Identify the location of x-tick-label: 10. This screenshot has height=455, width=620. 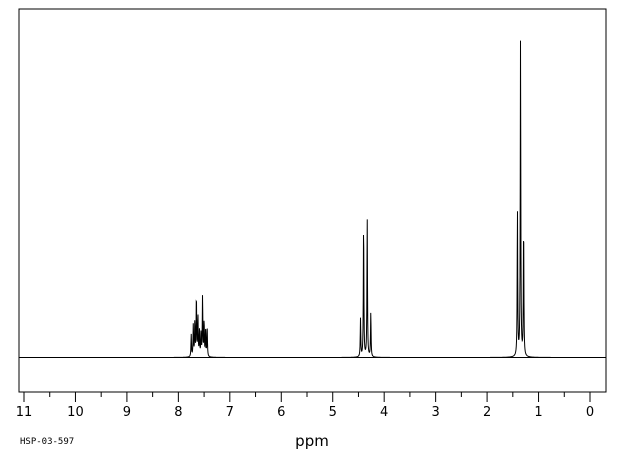
(75, 412).